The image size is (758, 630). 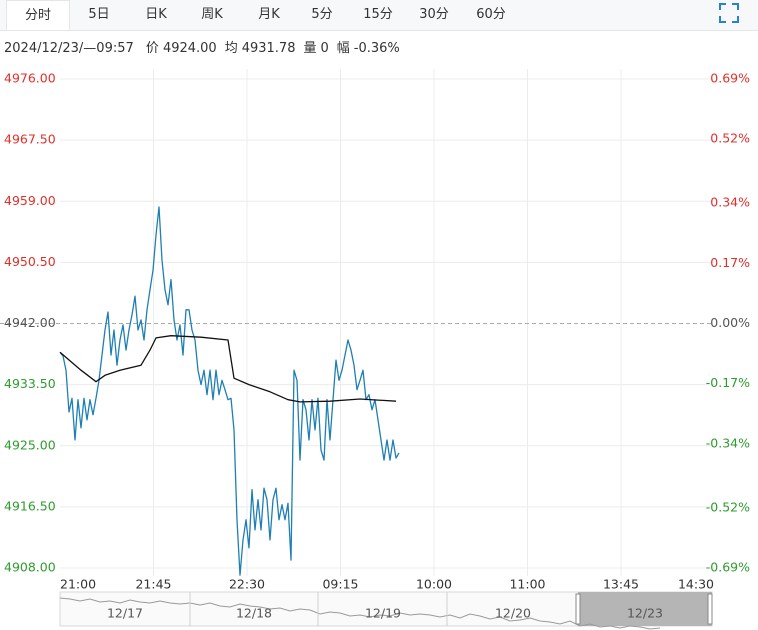 I want to click on y2-tick-label: 0.52%, so click(x=730, y=138).